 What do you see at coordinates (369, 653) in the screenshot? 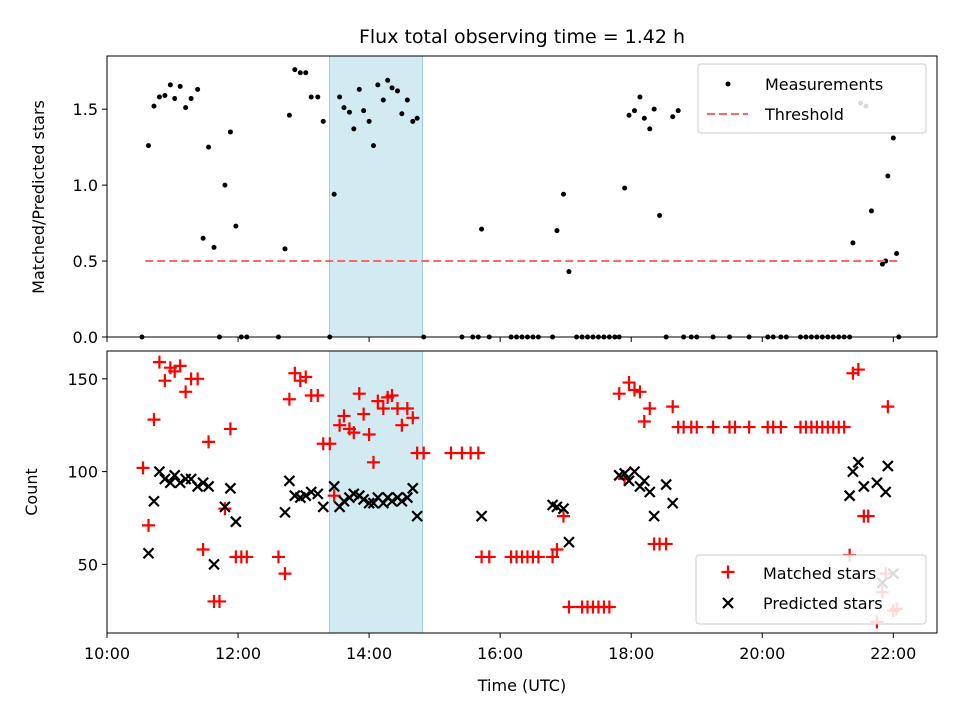
I see `x-tick-label: 14:00` at bounding box center [369, 653].